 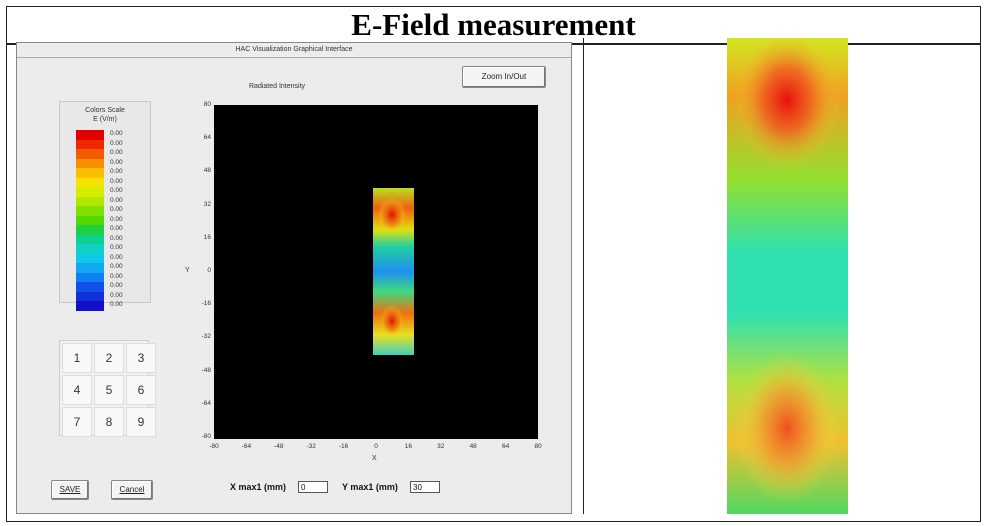 What do you see at coordinates (105, 115) in the screenshot?
I see `color-scale-title: Colors Scale E (V/m)` at bounding box center [105, 115].